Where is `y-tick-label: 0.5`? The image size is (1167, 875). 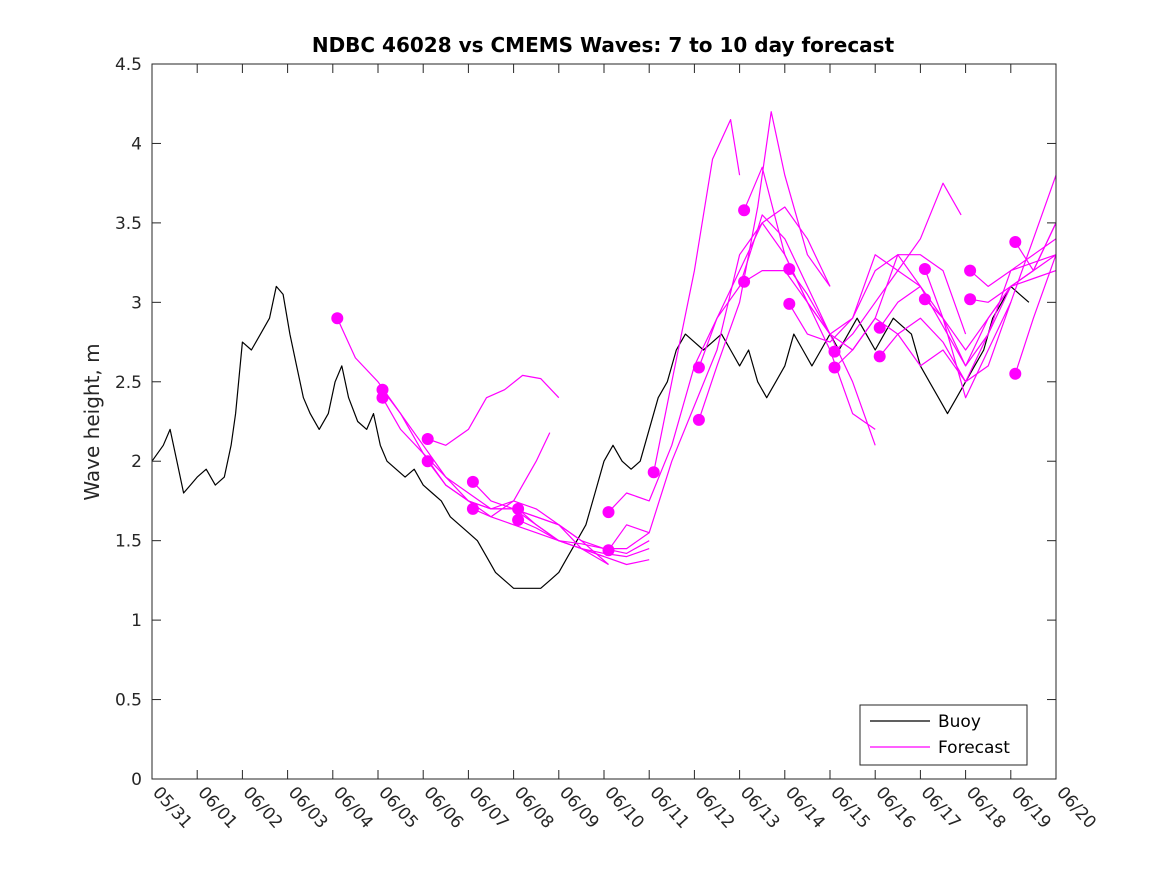
y-tick-label: 0.5 is located at coordinates (128, 701).